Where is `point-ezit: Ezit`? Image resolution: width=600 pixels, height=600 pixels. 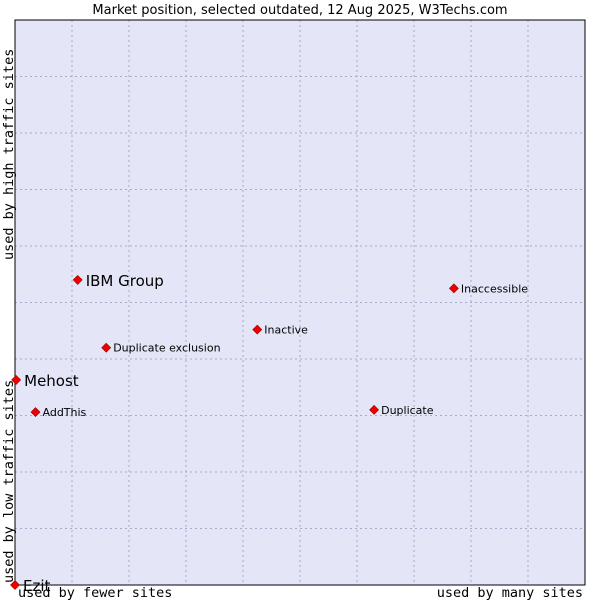
point-ezit: Ezit is located at coordinates (30, 586).